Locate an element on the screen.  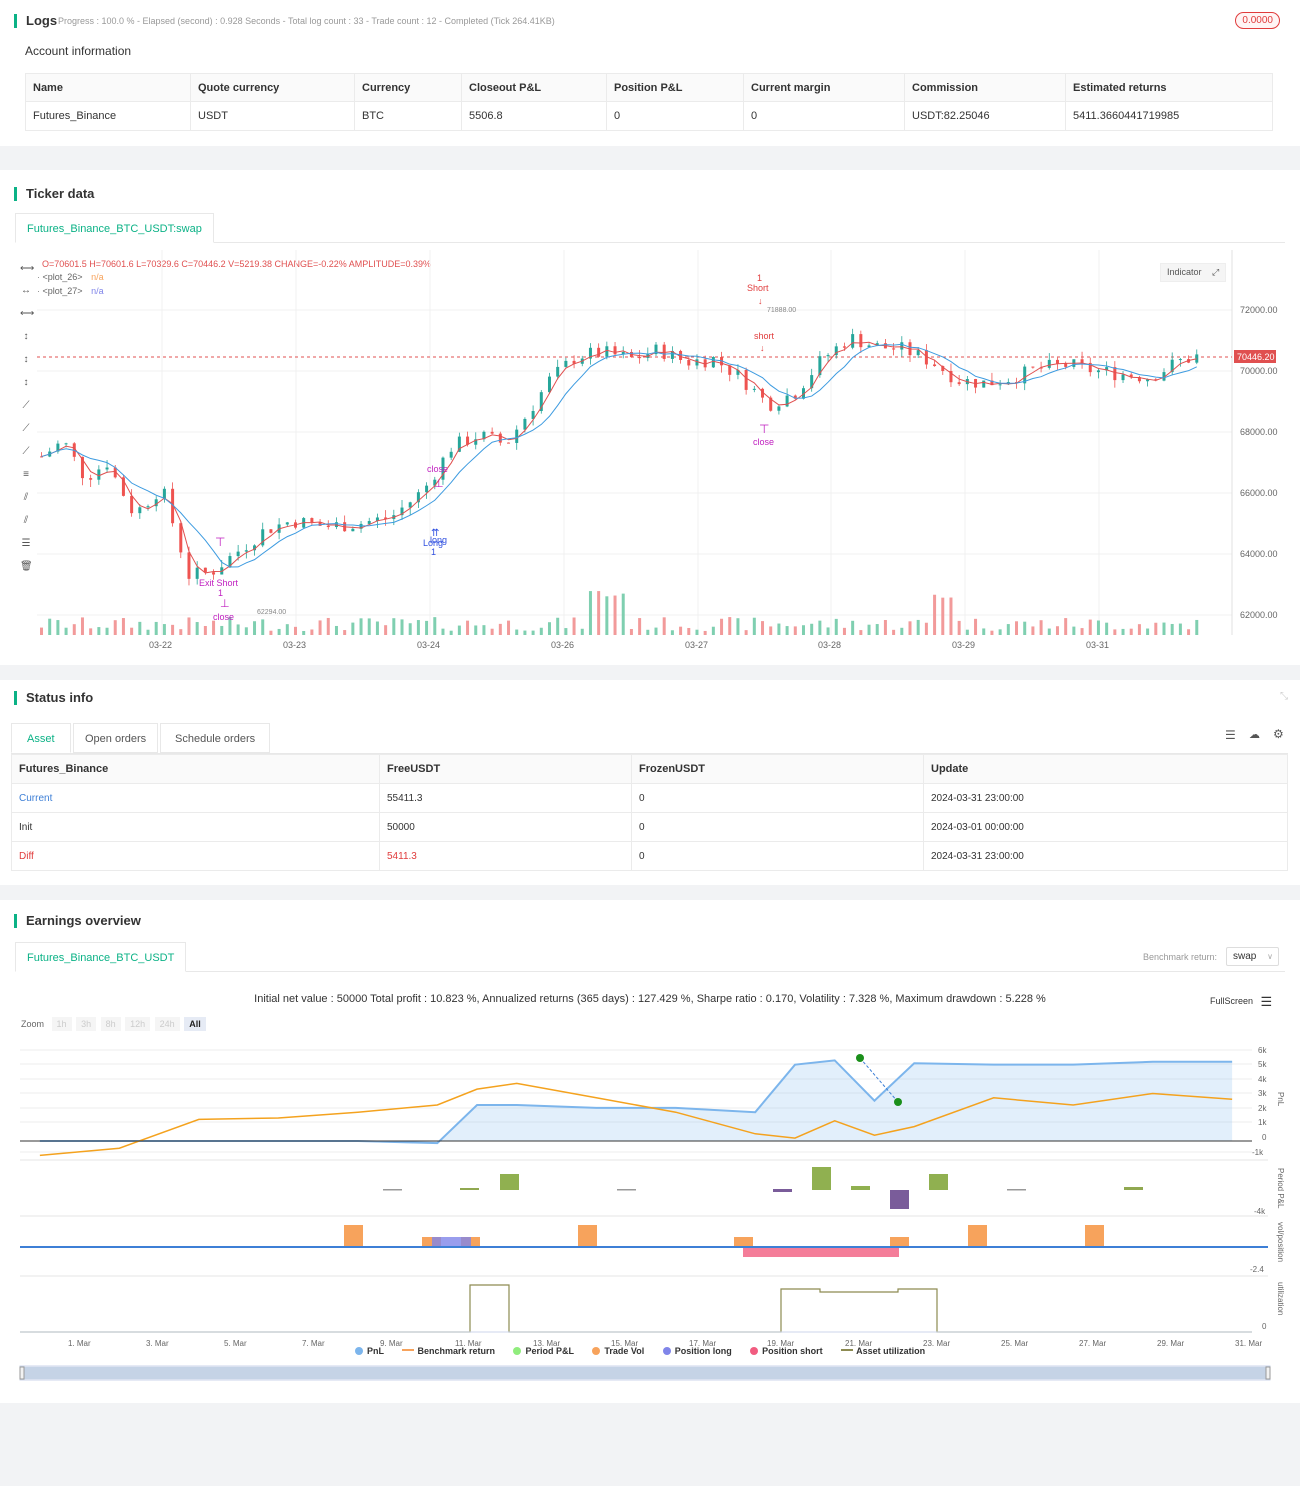
tab-open-orders: Open orders is located at coordinates (116, 738).